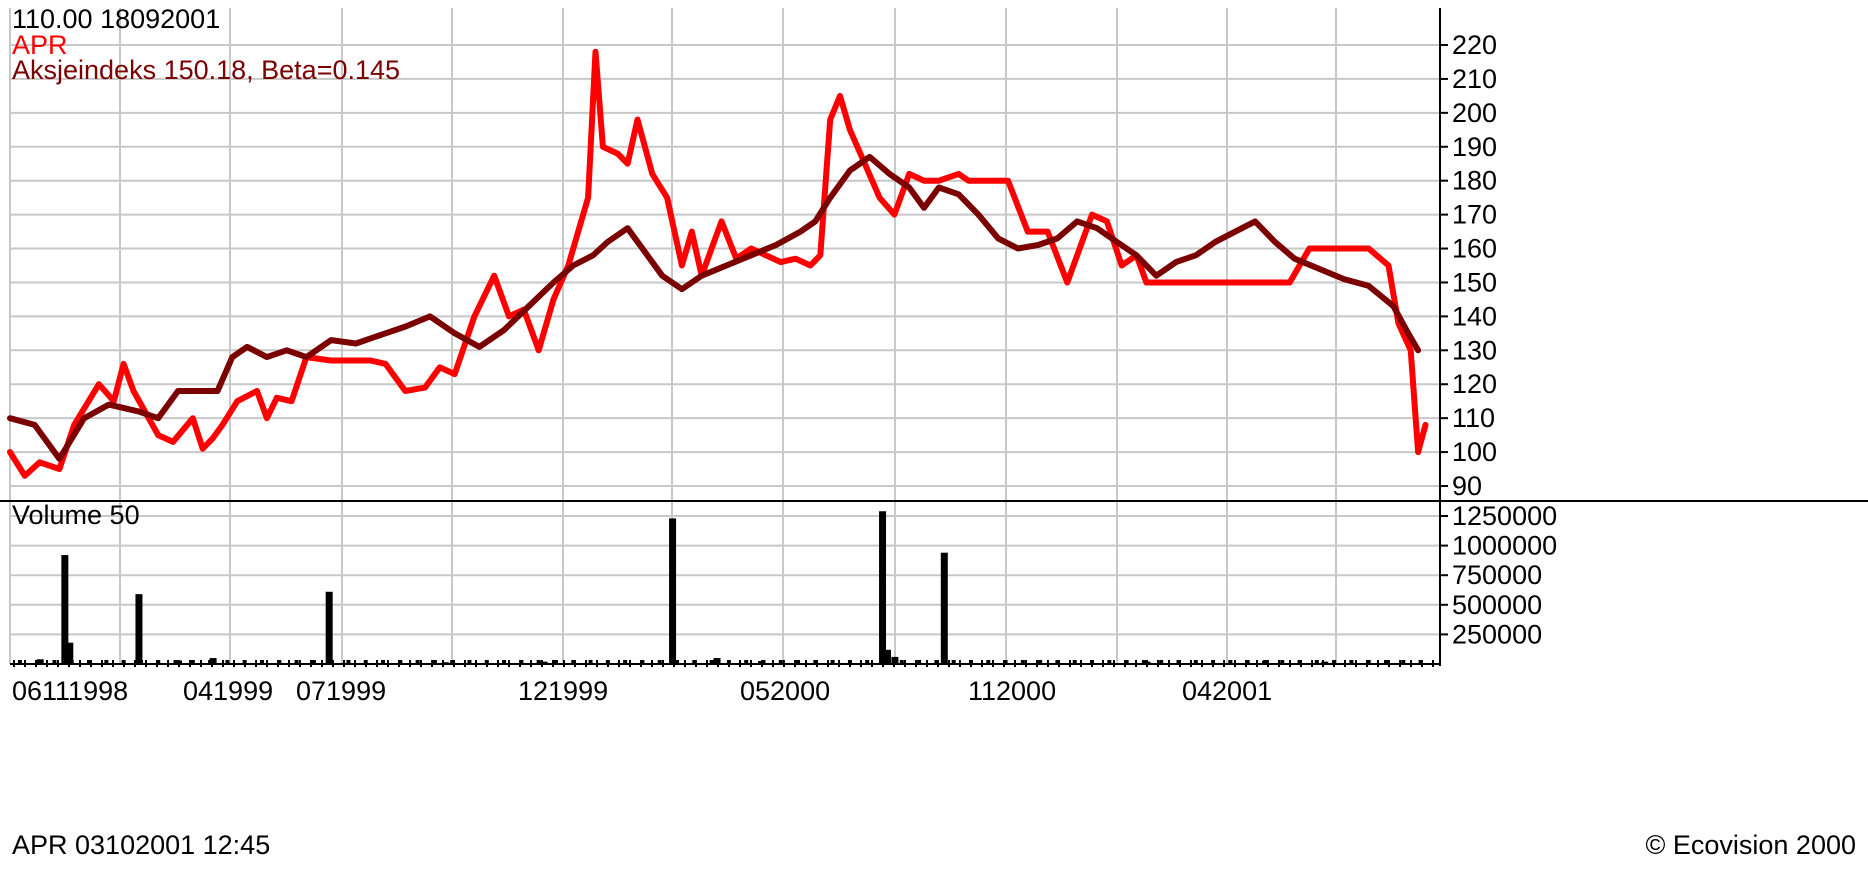 The image size is (1868, 869). Describe the element at coordinates (40, 45) in the screenshot. I see `ticker-label: APR` at that location.